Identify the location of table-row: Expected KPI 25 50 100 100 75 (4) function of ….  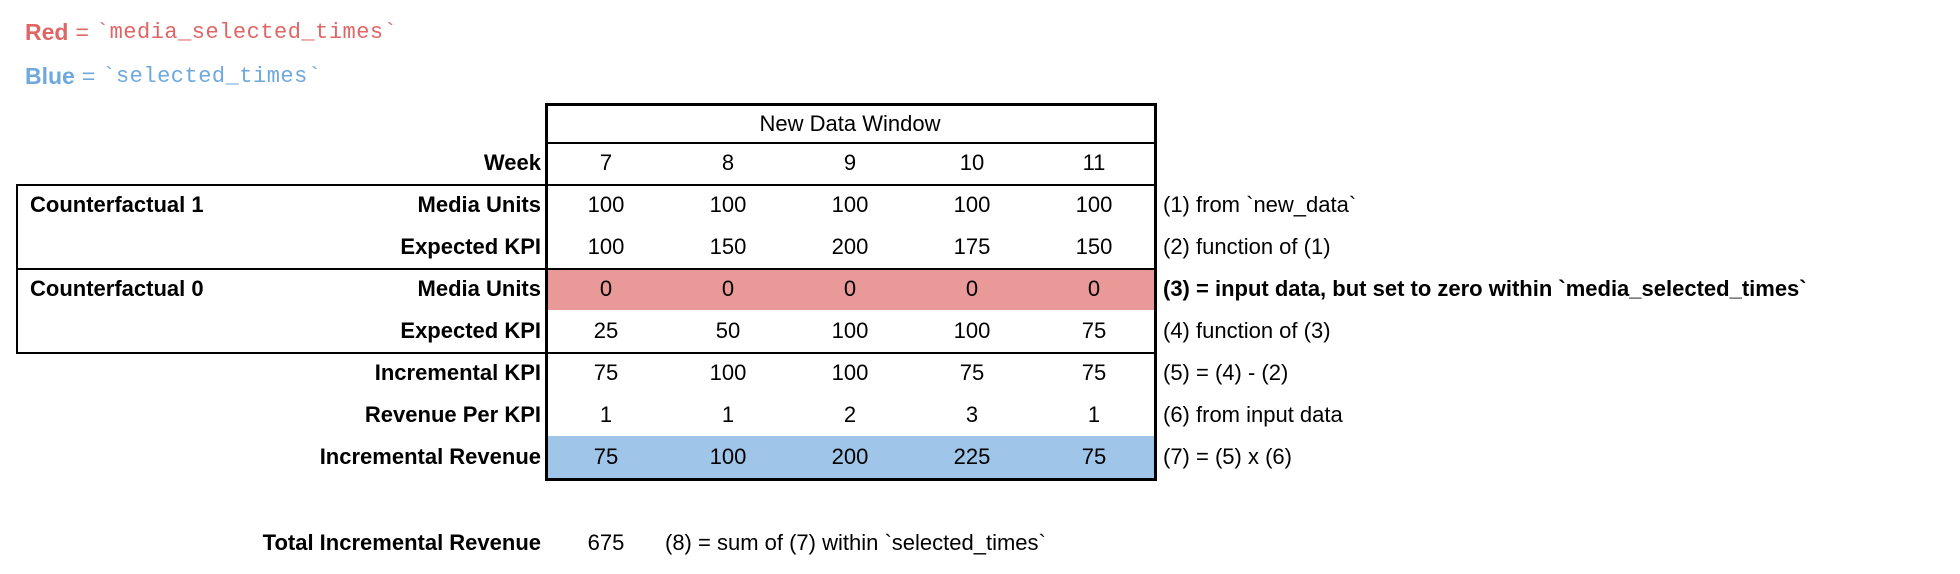
(980, 331).